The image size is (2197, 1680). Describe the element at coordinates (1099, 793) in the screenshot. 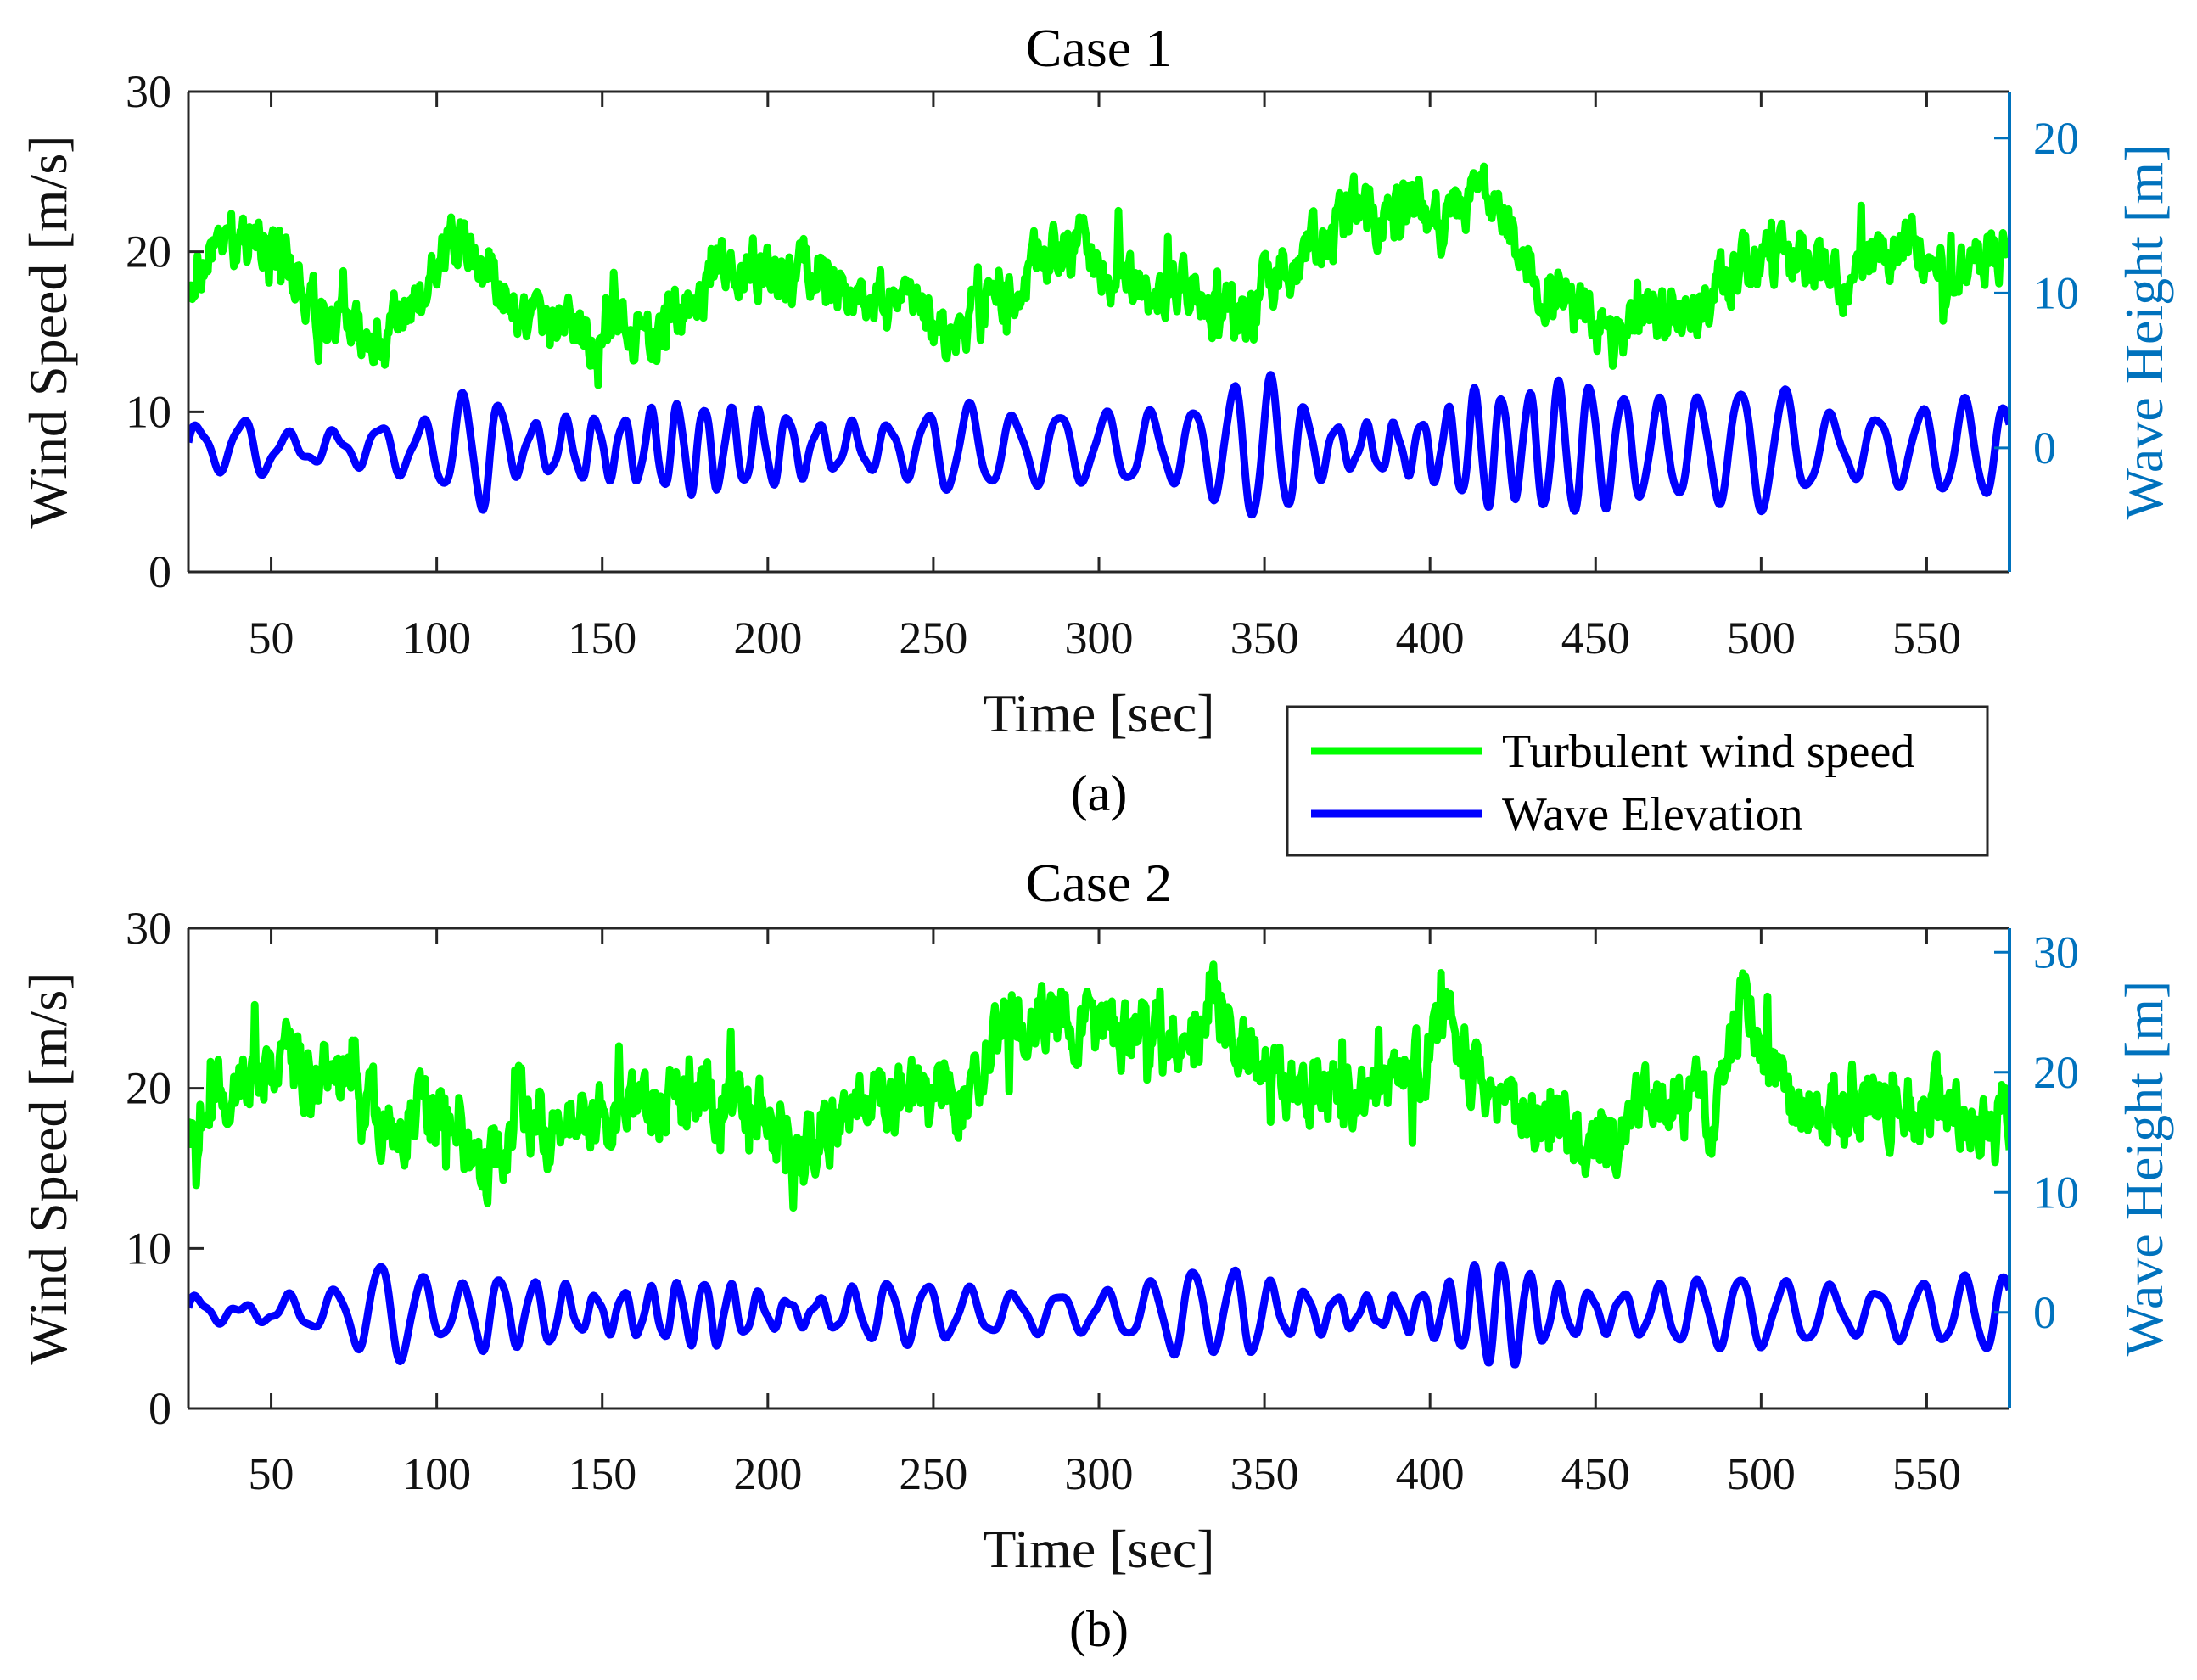

I see `panel-caption: (a)` at that location.